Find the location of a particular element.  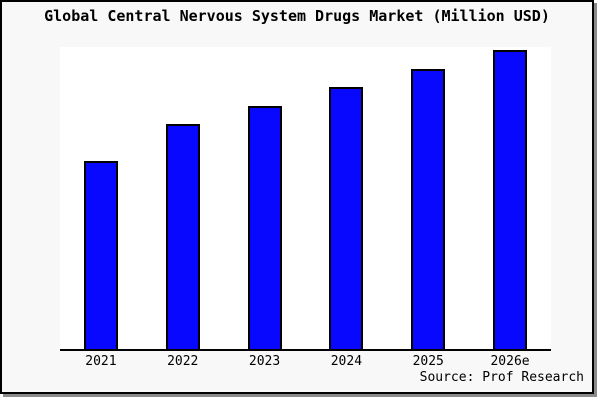

bar-slot-2024 is located at coordinates (346, 198).